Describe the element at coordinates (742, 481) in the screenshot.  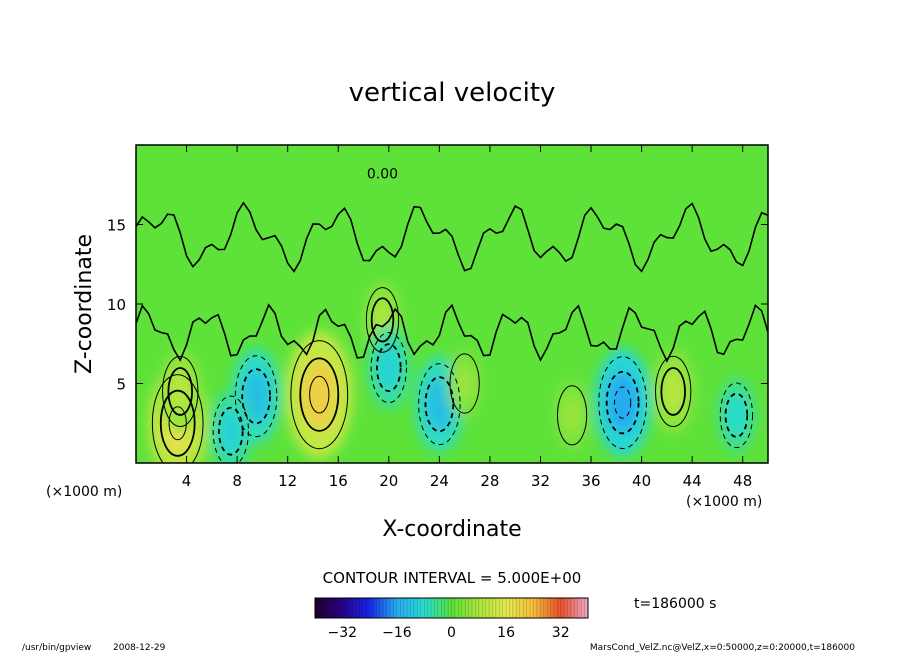
I see `x-tick-label: 48` at that location.